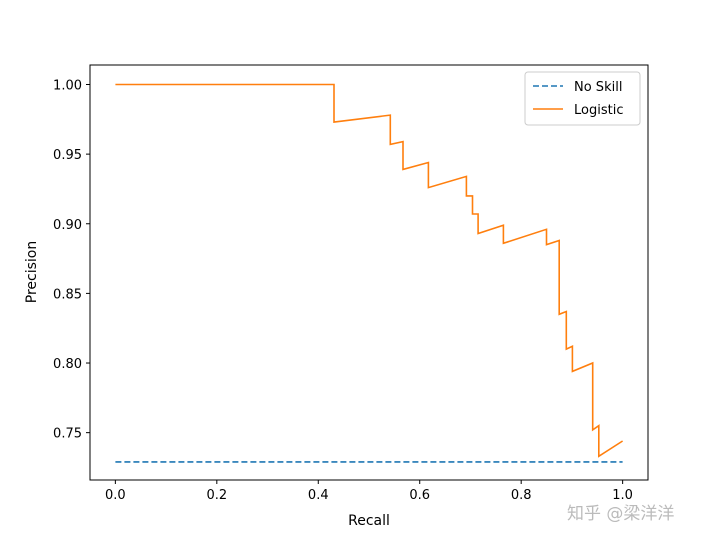 The width and height of the screenshot is (720, 540). I want to click on x-tick-label: 0.2, so click(216, 495).